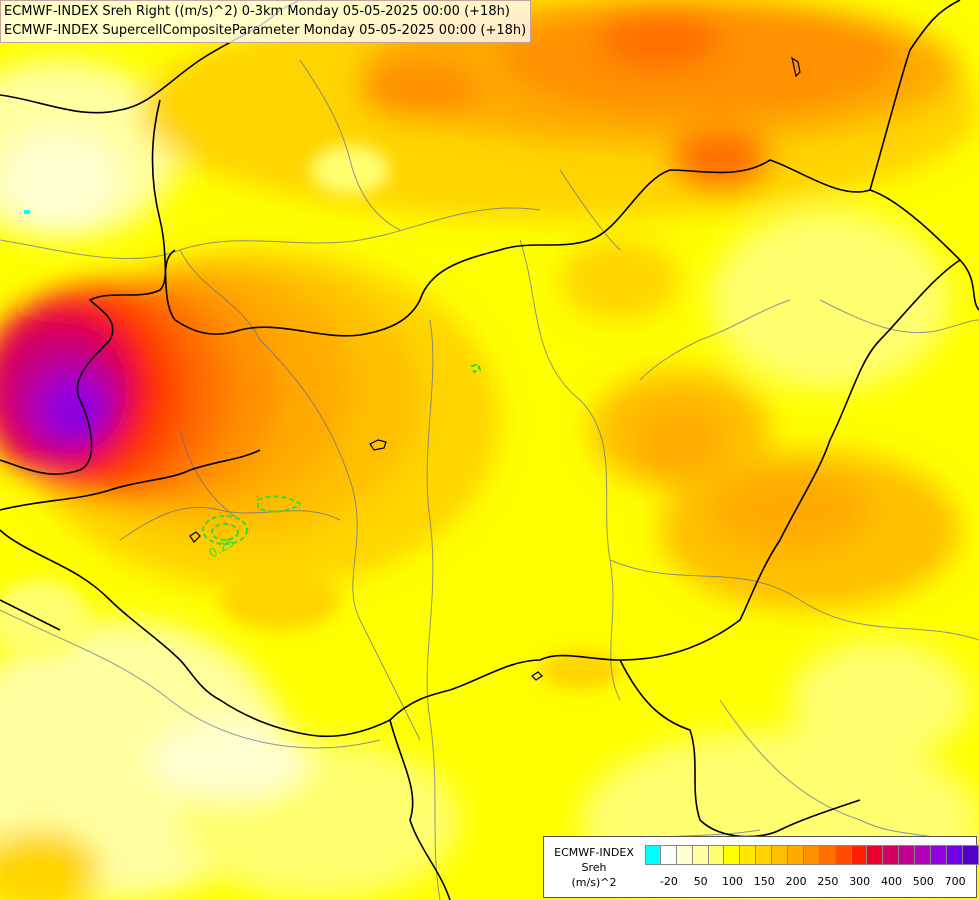  Describe the element at coordinates (27, 212) in the screenshot. I see `cyan-speck` at that location.